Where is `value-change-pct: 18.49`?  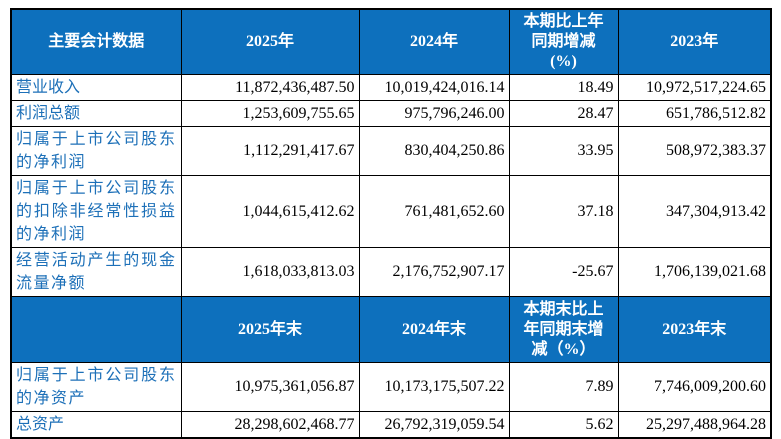
value-change-pct: 18.49 is located at coordinates (563, 87).